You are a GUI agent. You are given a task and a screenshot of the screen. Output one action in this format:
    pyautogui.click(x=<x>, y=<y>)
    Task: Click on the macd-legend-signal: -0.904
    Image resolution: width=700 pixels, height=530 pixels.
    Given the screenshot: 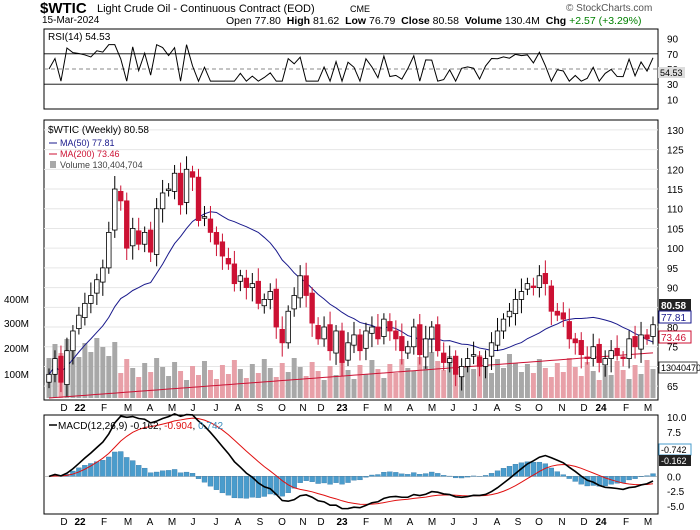 What is the action you would take?
    pyautogui.click(x=178, y=426)
    